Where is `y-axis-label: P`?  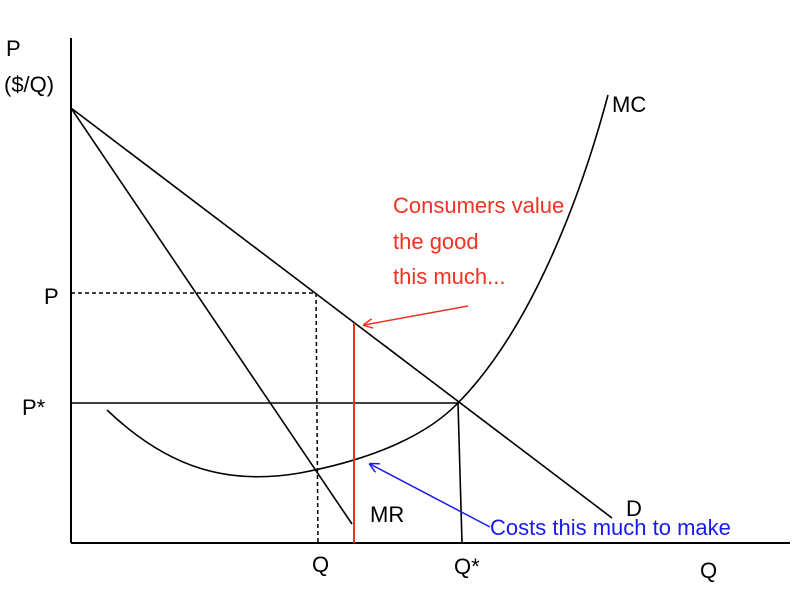
y-axis-label: P is located at coordinates (13, 48).